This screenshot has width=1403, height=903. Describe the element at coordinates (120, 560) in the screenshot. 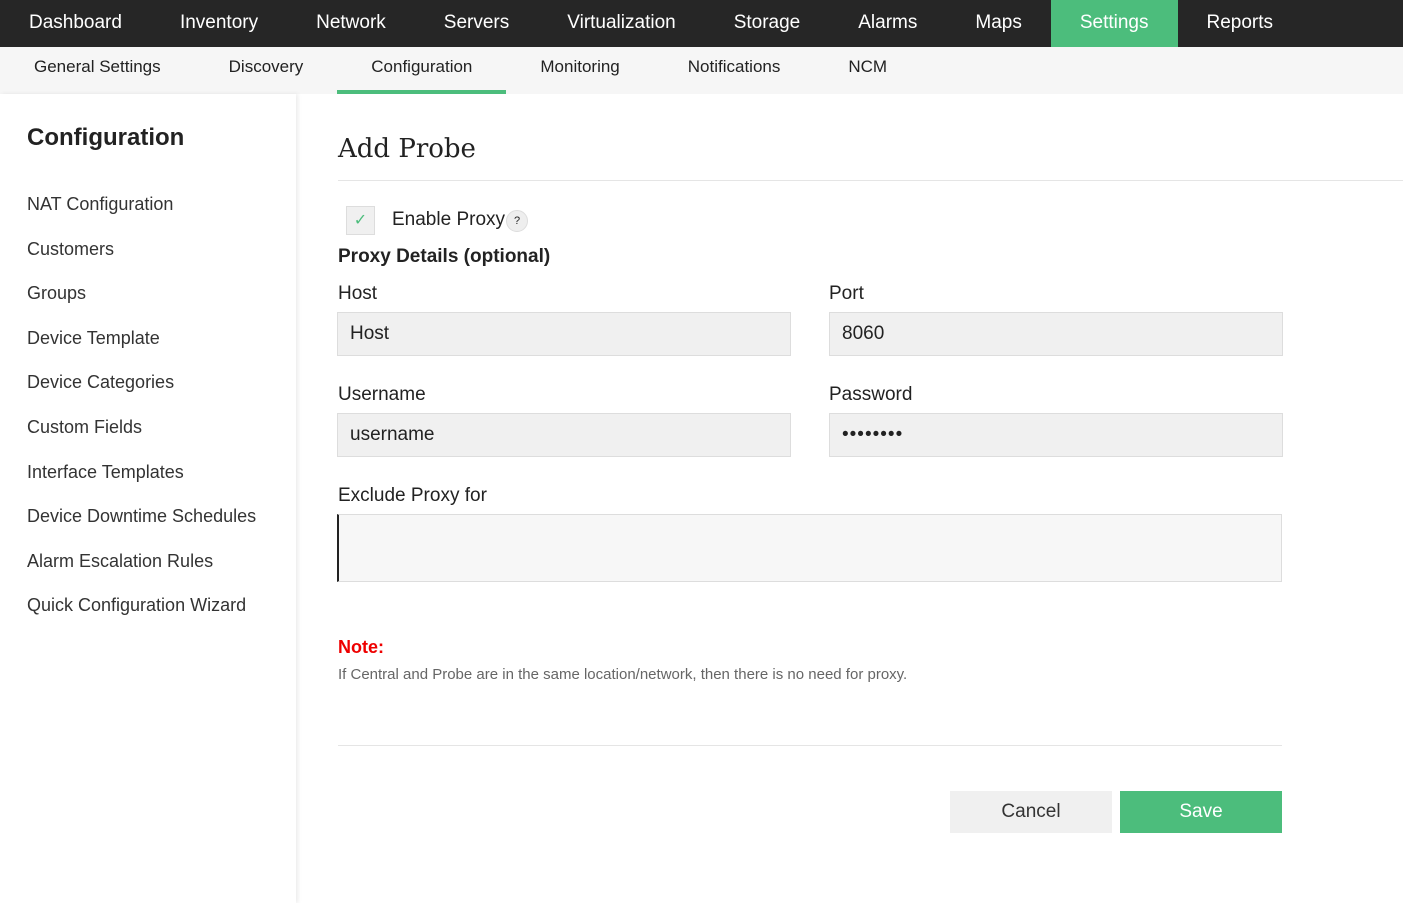

I see `sidebar-item-alarm-escalation: Alarm Escalation Rules` at that location.